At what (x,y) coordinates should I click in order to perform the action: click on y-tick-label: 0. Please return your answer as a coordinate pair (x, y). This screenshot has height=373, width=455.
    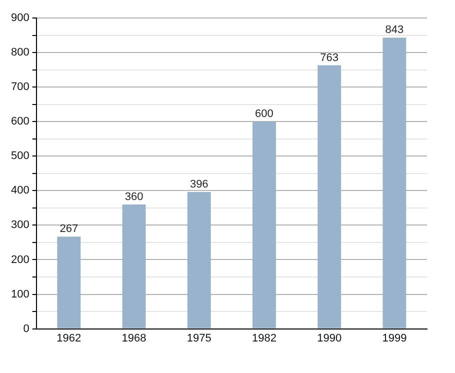
    Looking at the image, I should click on (26, 328).